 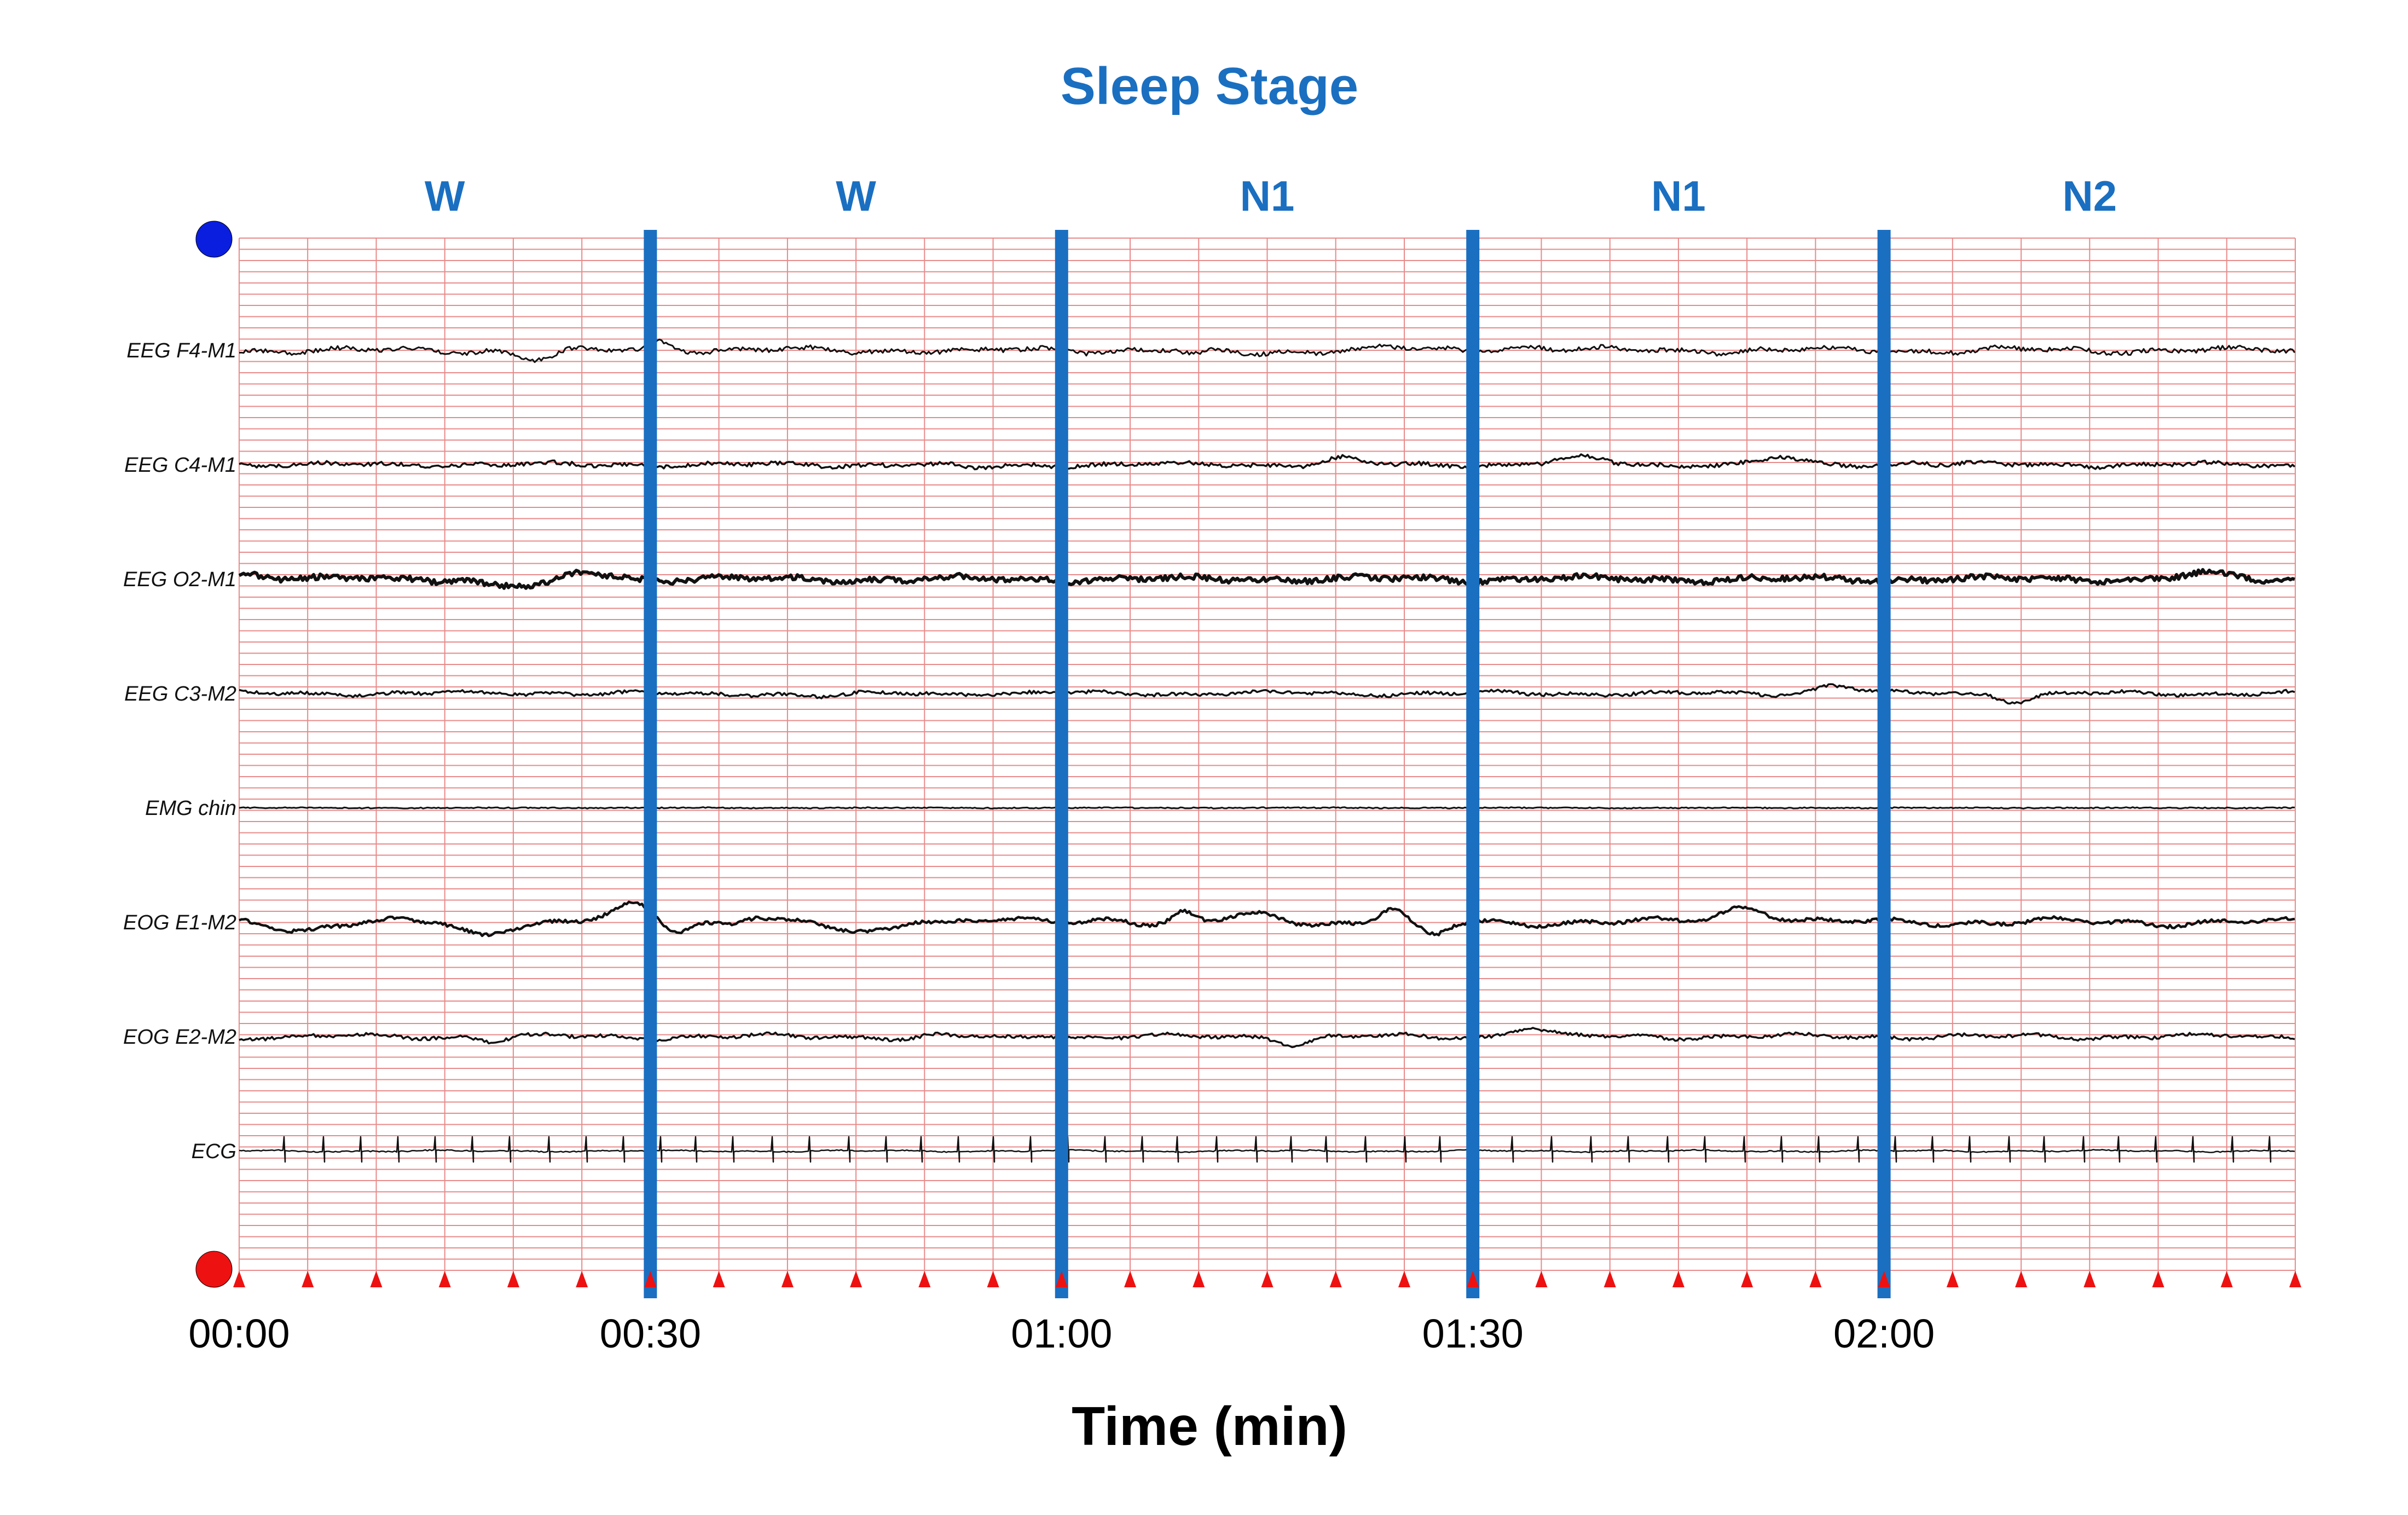 What do you see at coordinates (1267, 1038) in the screenshot?
I see `trace-eog-e2-m2` at bounding box center [1267, 1038].